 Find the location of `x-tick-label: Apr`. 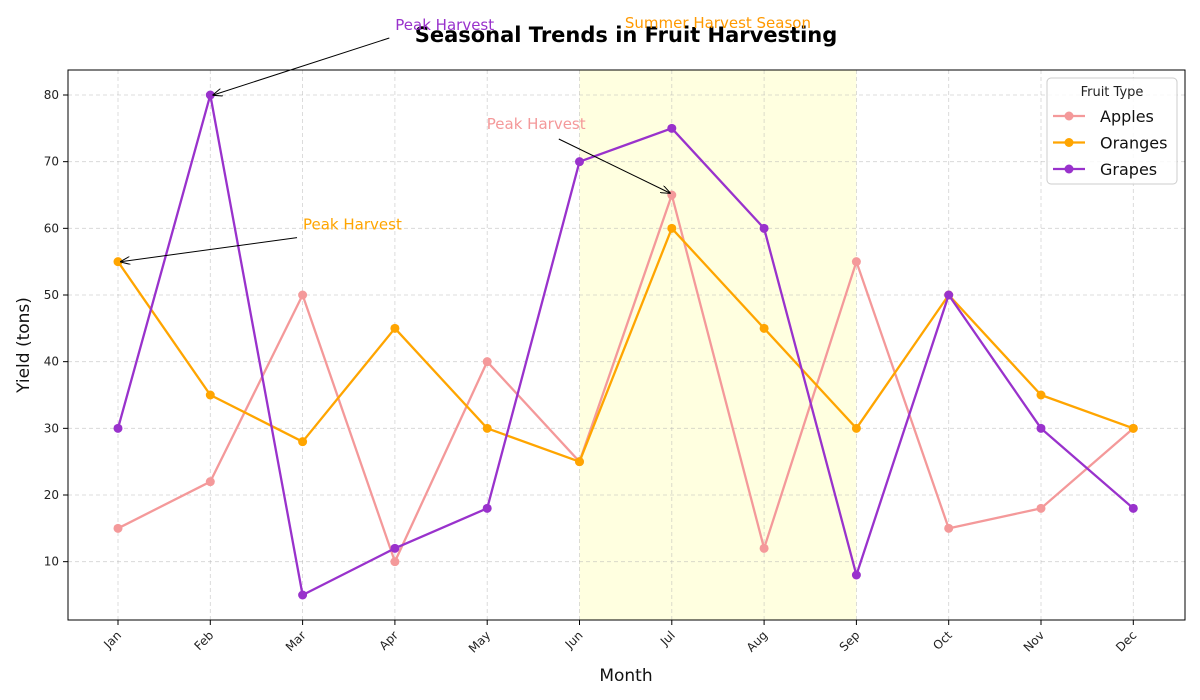

x-tick-label: Apr is located at coordinates (388, 640).